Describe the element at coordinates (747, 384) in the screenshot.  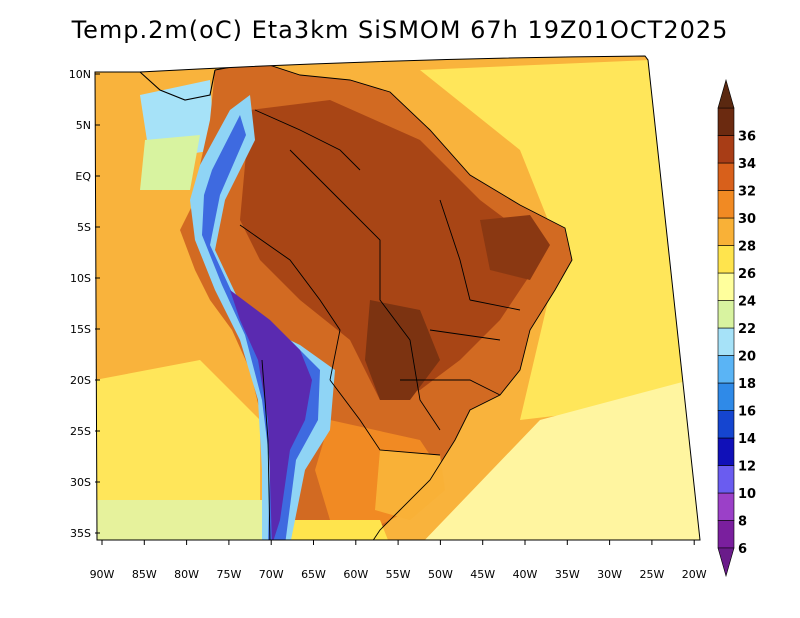
I see `colorbar-label: 18` at that location.